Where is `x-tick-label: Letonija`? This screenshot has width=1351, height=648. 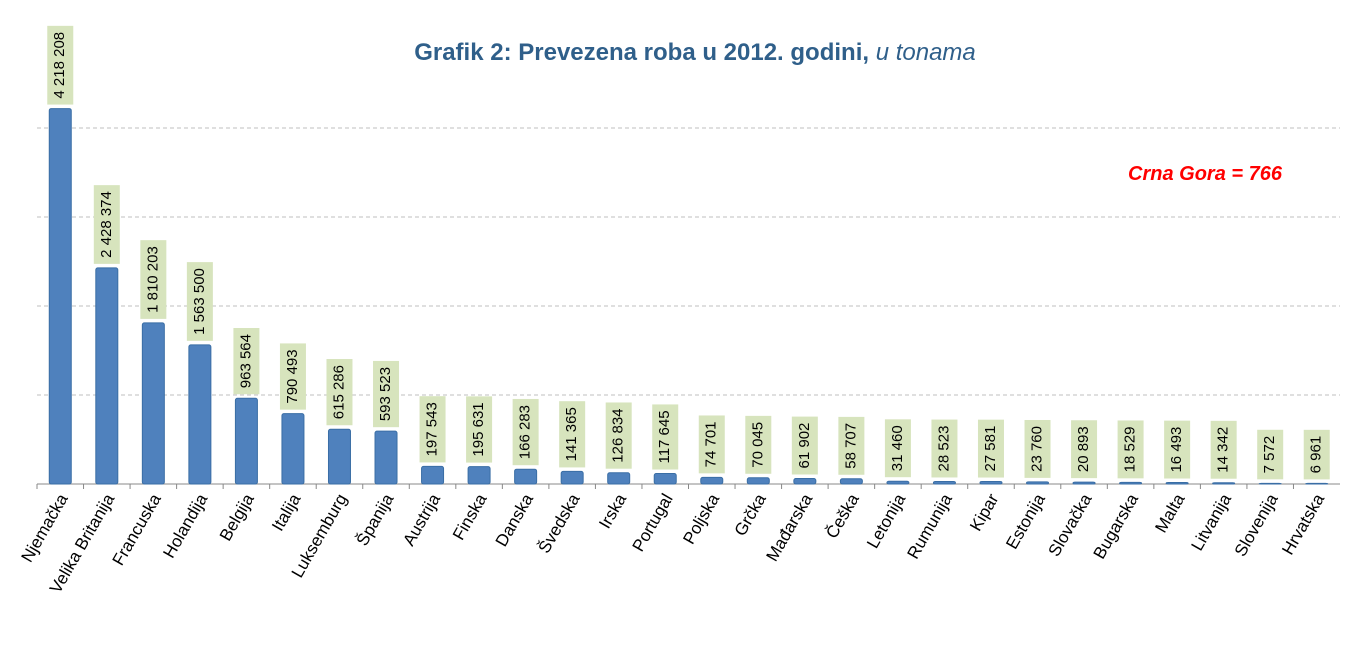 x-tick-label: Letonija is located at coordinates (886, 521).